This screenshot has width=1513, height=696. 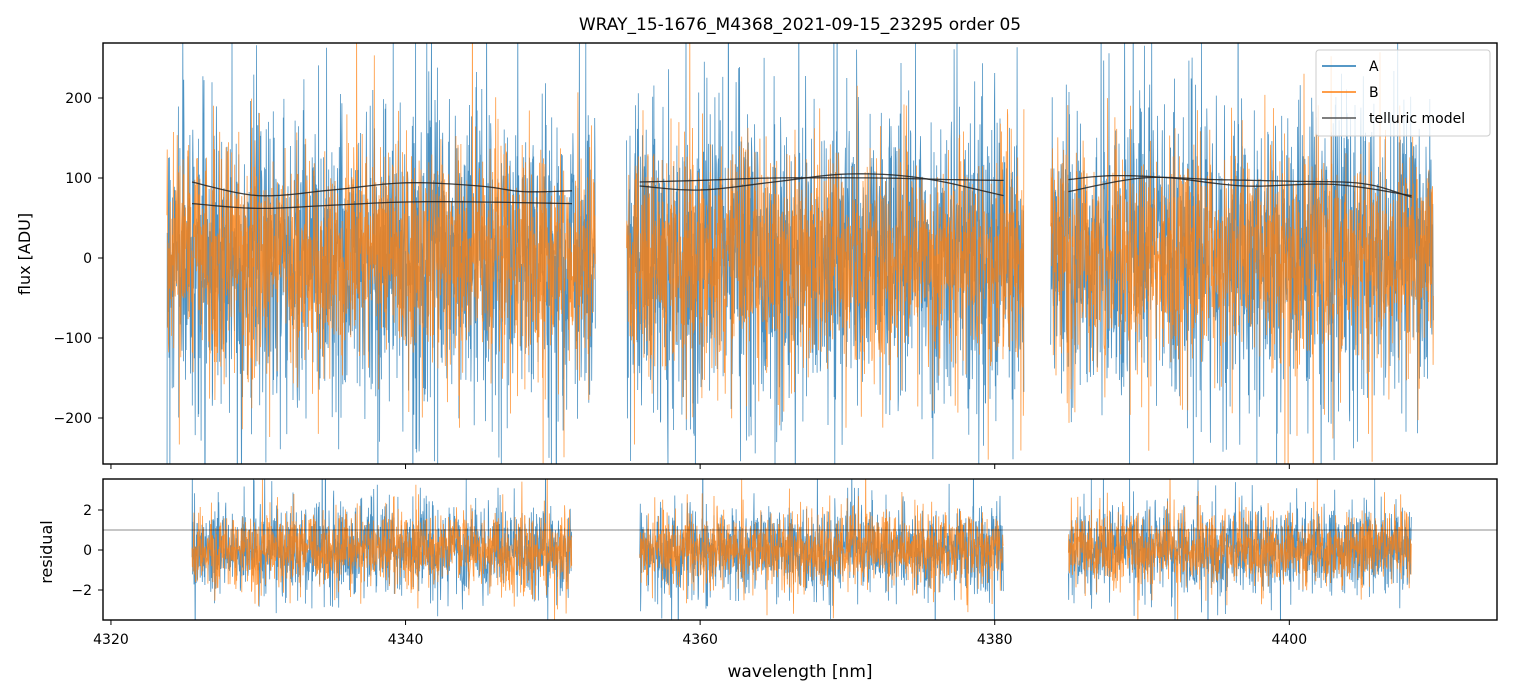 I want to click on flux-ytick-label: 100, so click(x=78, y=179).